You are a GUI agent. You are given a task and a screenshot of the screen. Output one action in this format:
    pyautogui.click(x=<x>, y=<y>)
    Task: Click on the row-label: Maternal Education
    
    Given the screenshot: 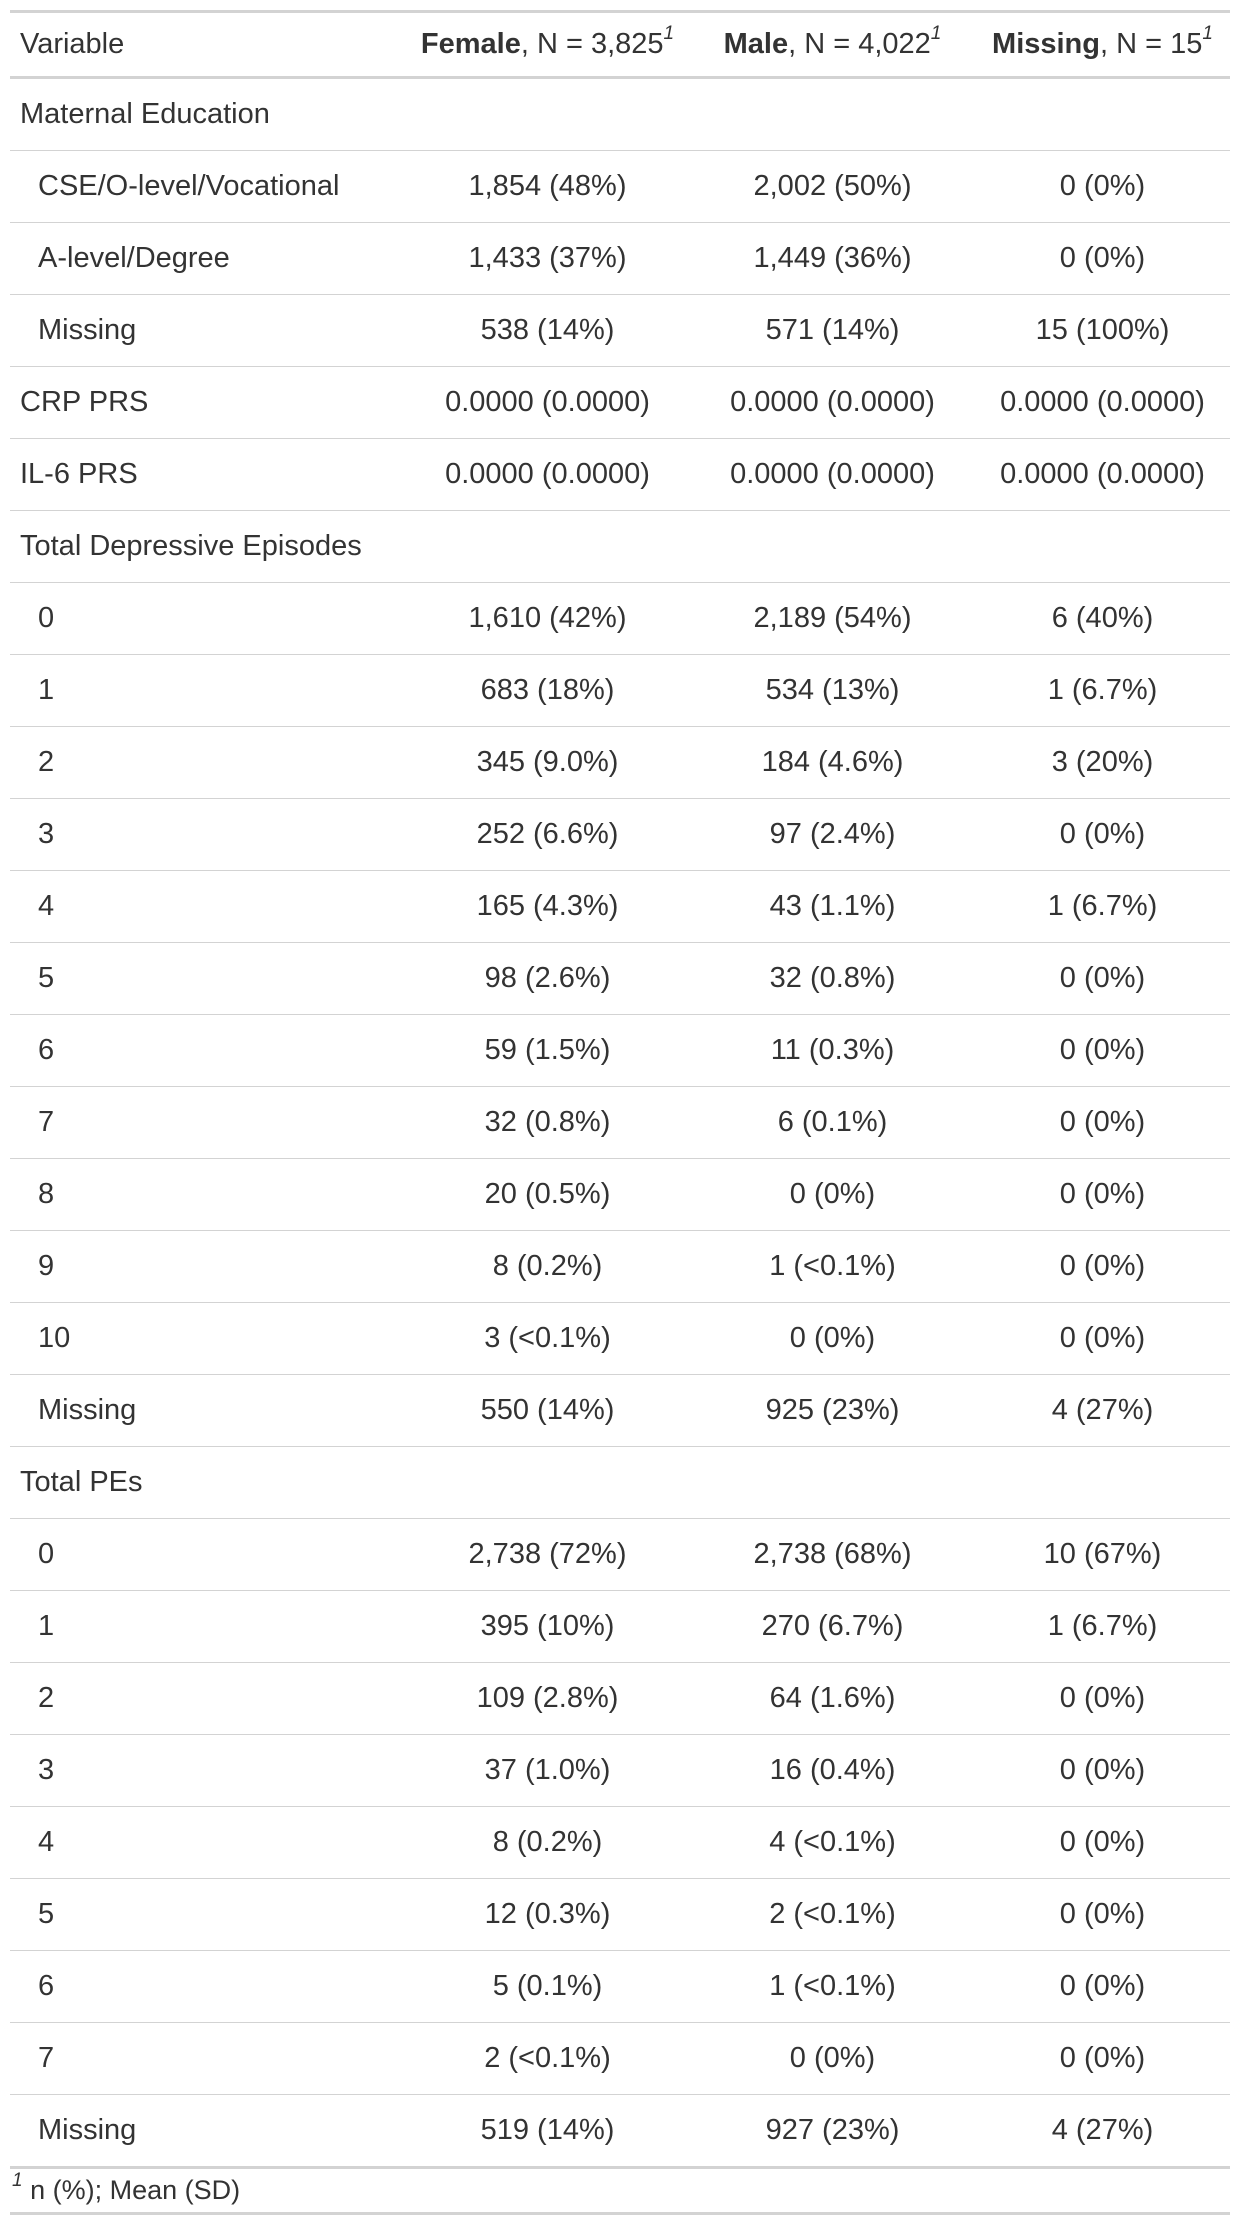 What is the action you would take?
    pyautogui.click(x=207, y=114)
    